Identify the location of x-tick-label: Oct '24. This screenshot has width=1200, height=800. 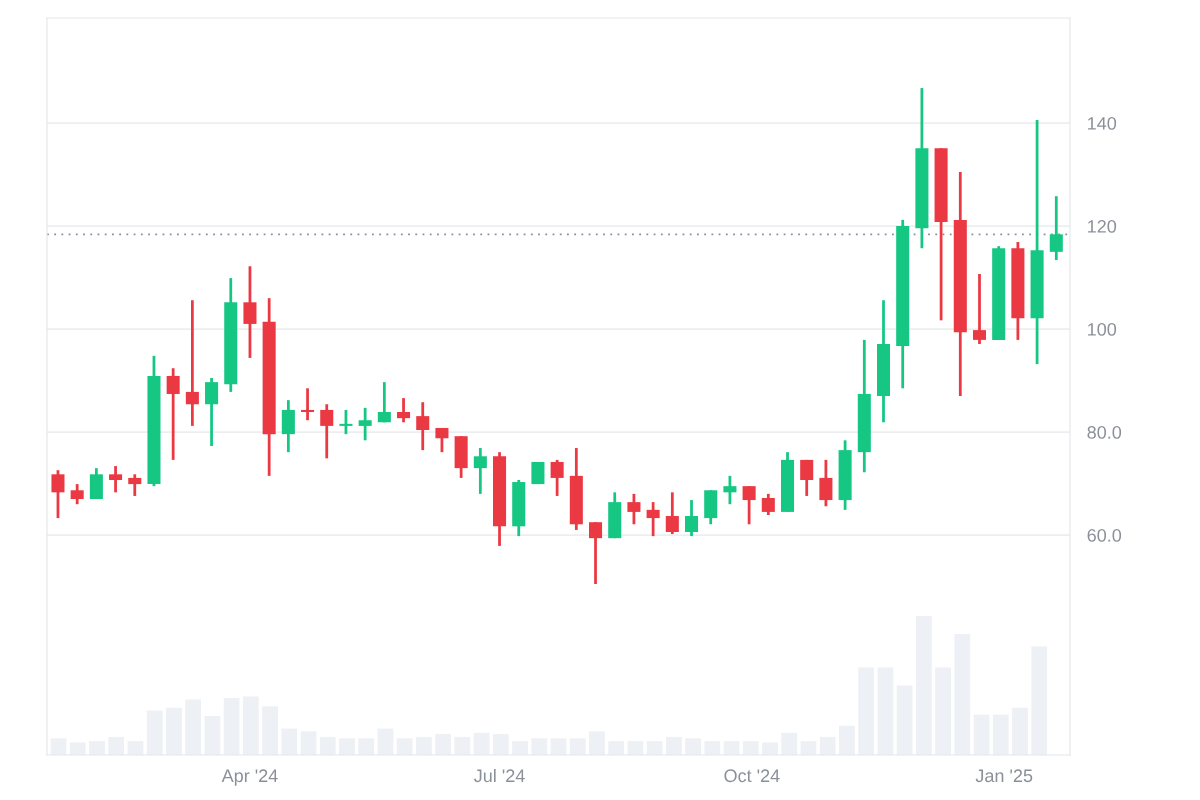
(752, 776).